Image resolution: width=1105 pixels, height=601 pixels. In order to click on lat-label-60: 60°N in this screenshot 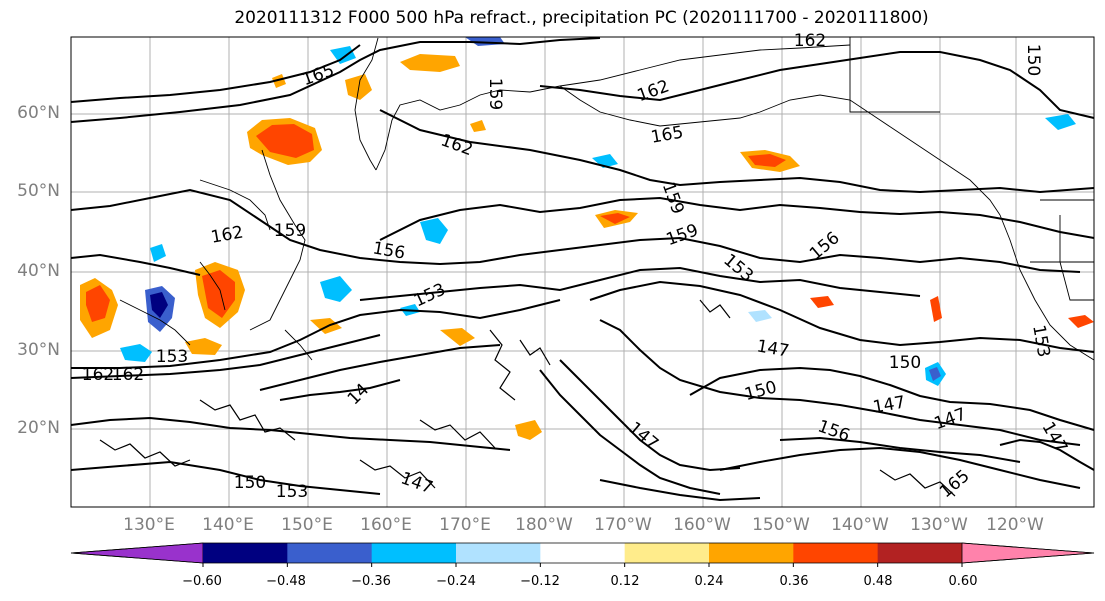, I will do `click(38, 113)`.